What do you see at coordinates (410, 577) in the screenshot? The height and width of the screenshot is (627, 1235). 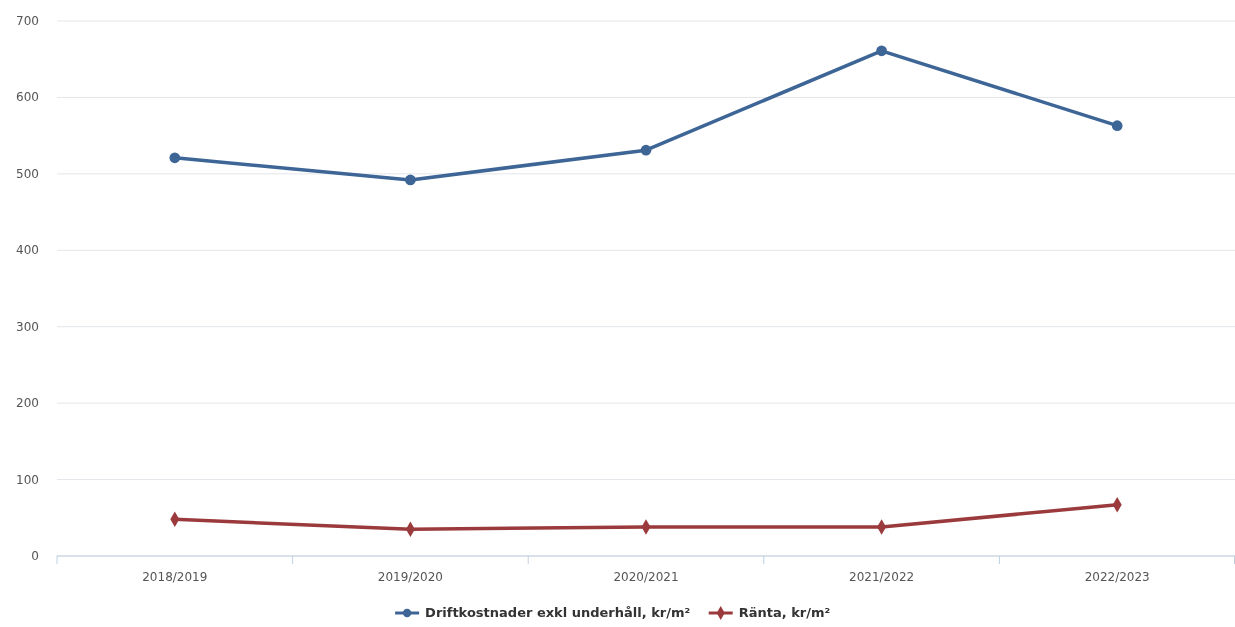 I see `x-tick-label: 2019/2020` at bounding box center [410, 577].